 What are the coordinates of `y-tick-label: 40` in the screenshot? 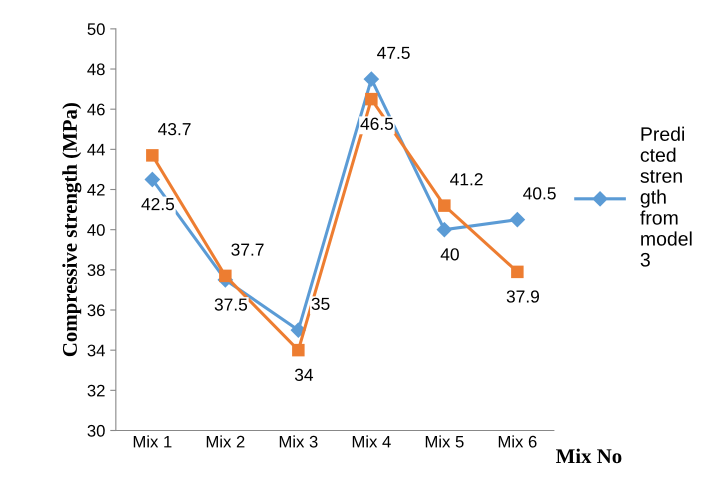 It's located at (96, 230).